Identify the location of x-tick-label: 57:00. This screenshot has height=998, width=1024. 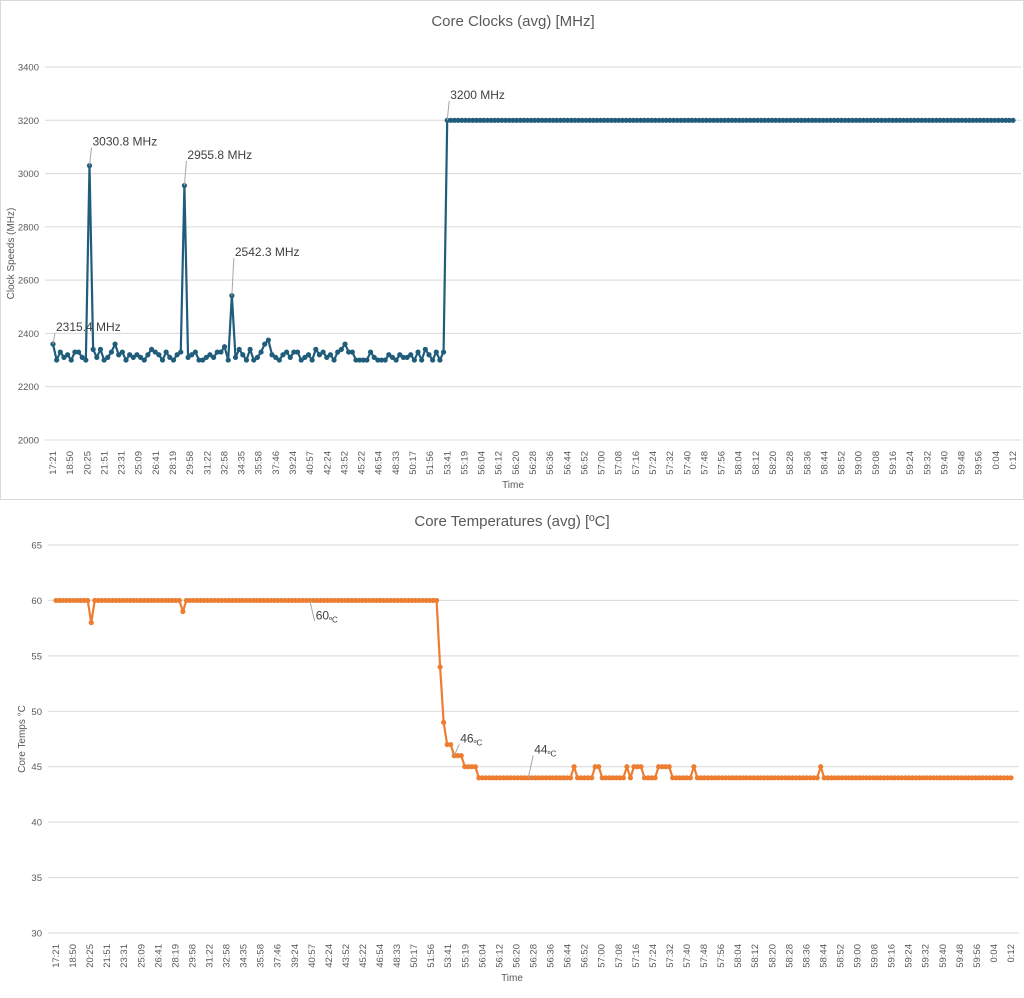
(602, 956).